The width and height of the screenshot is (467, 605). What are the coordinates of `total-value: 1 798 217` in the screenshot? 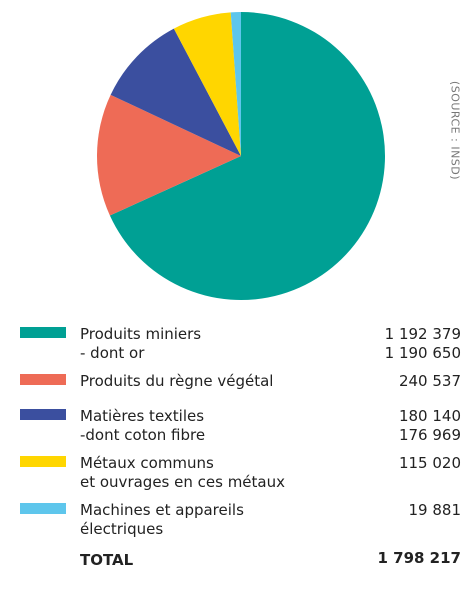 It's located at (419, 558).